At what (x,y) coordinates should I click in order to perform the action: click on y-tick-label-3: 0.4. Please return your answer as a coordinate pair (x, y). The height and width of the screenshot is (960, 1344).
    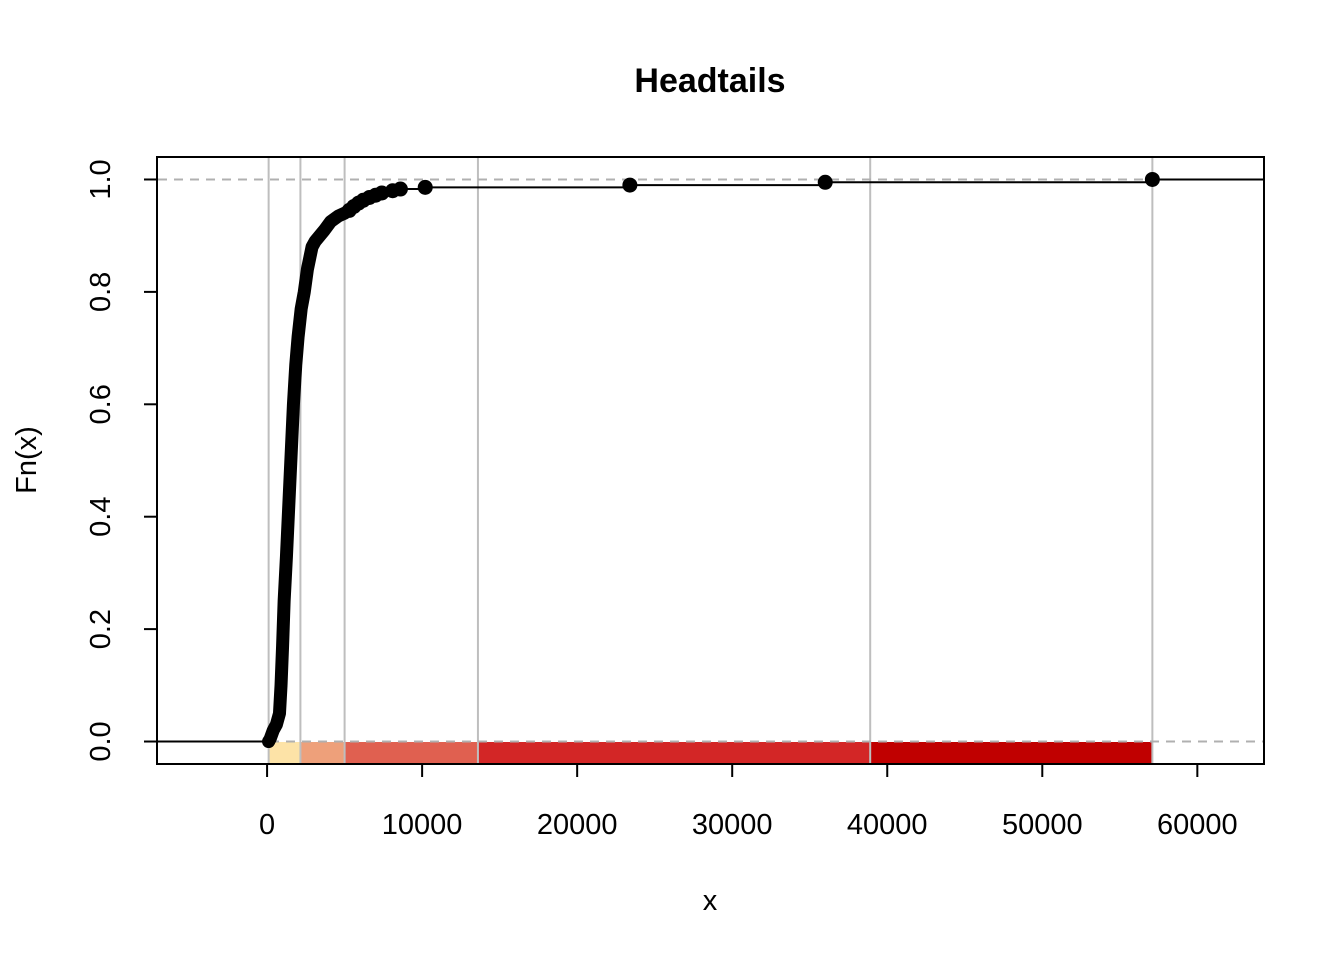
    Looking at the image, I should click on (101, 517).